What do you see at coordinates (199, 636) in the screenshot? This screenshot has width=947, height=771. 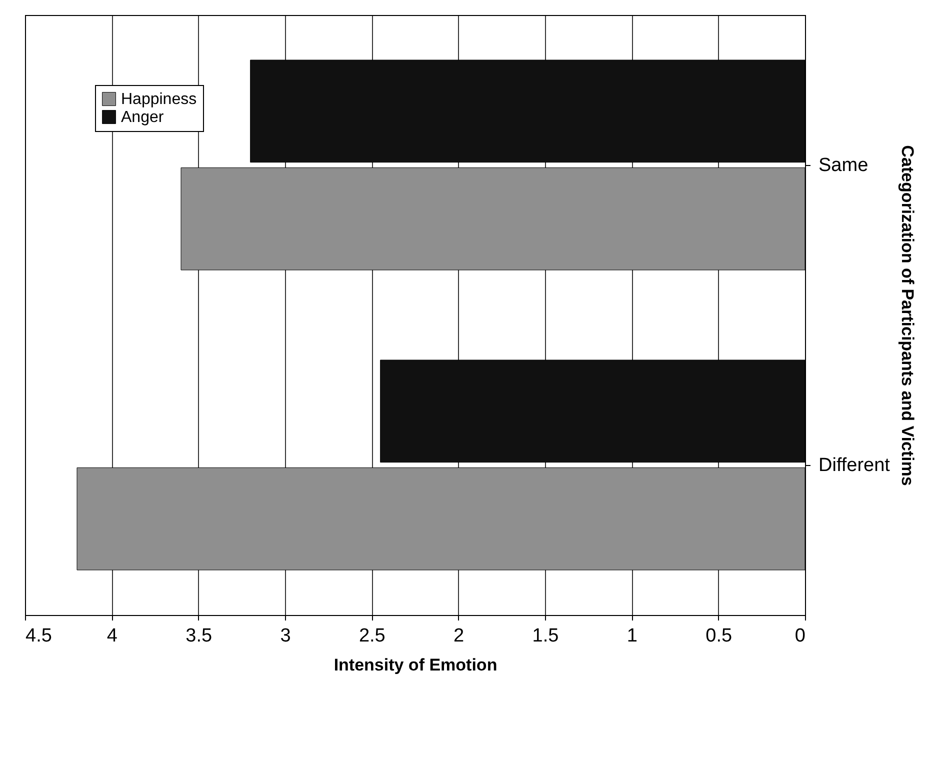 I see `x-tick-label: 3.5` at bounding box center [199, 636].